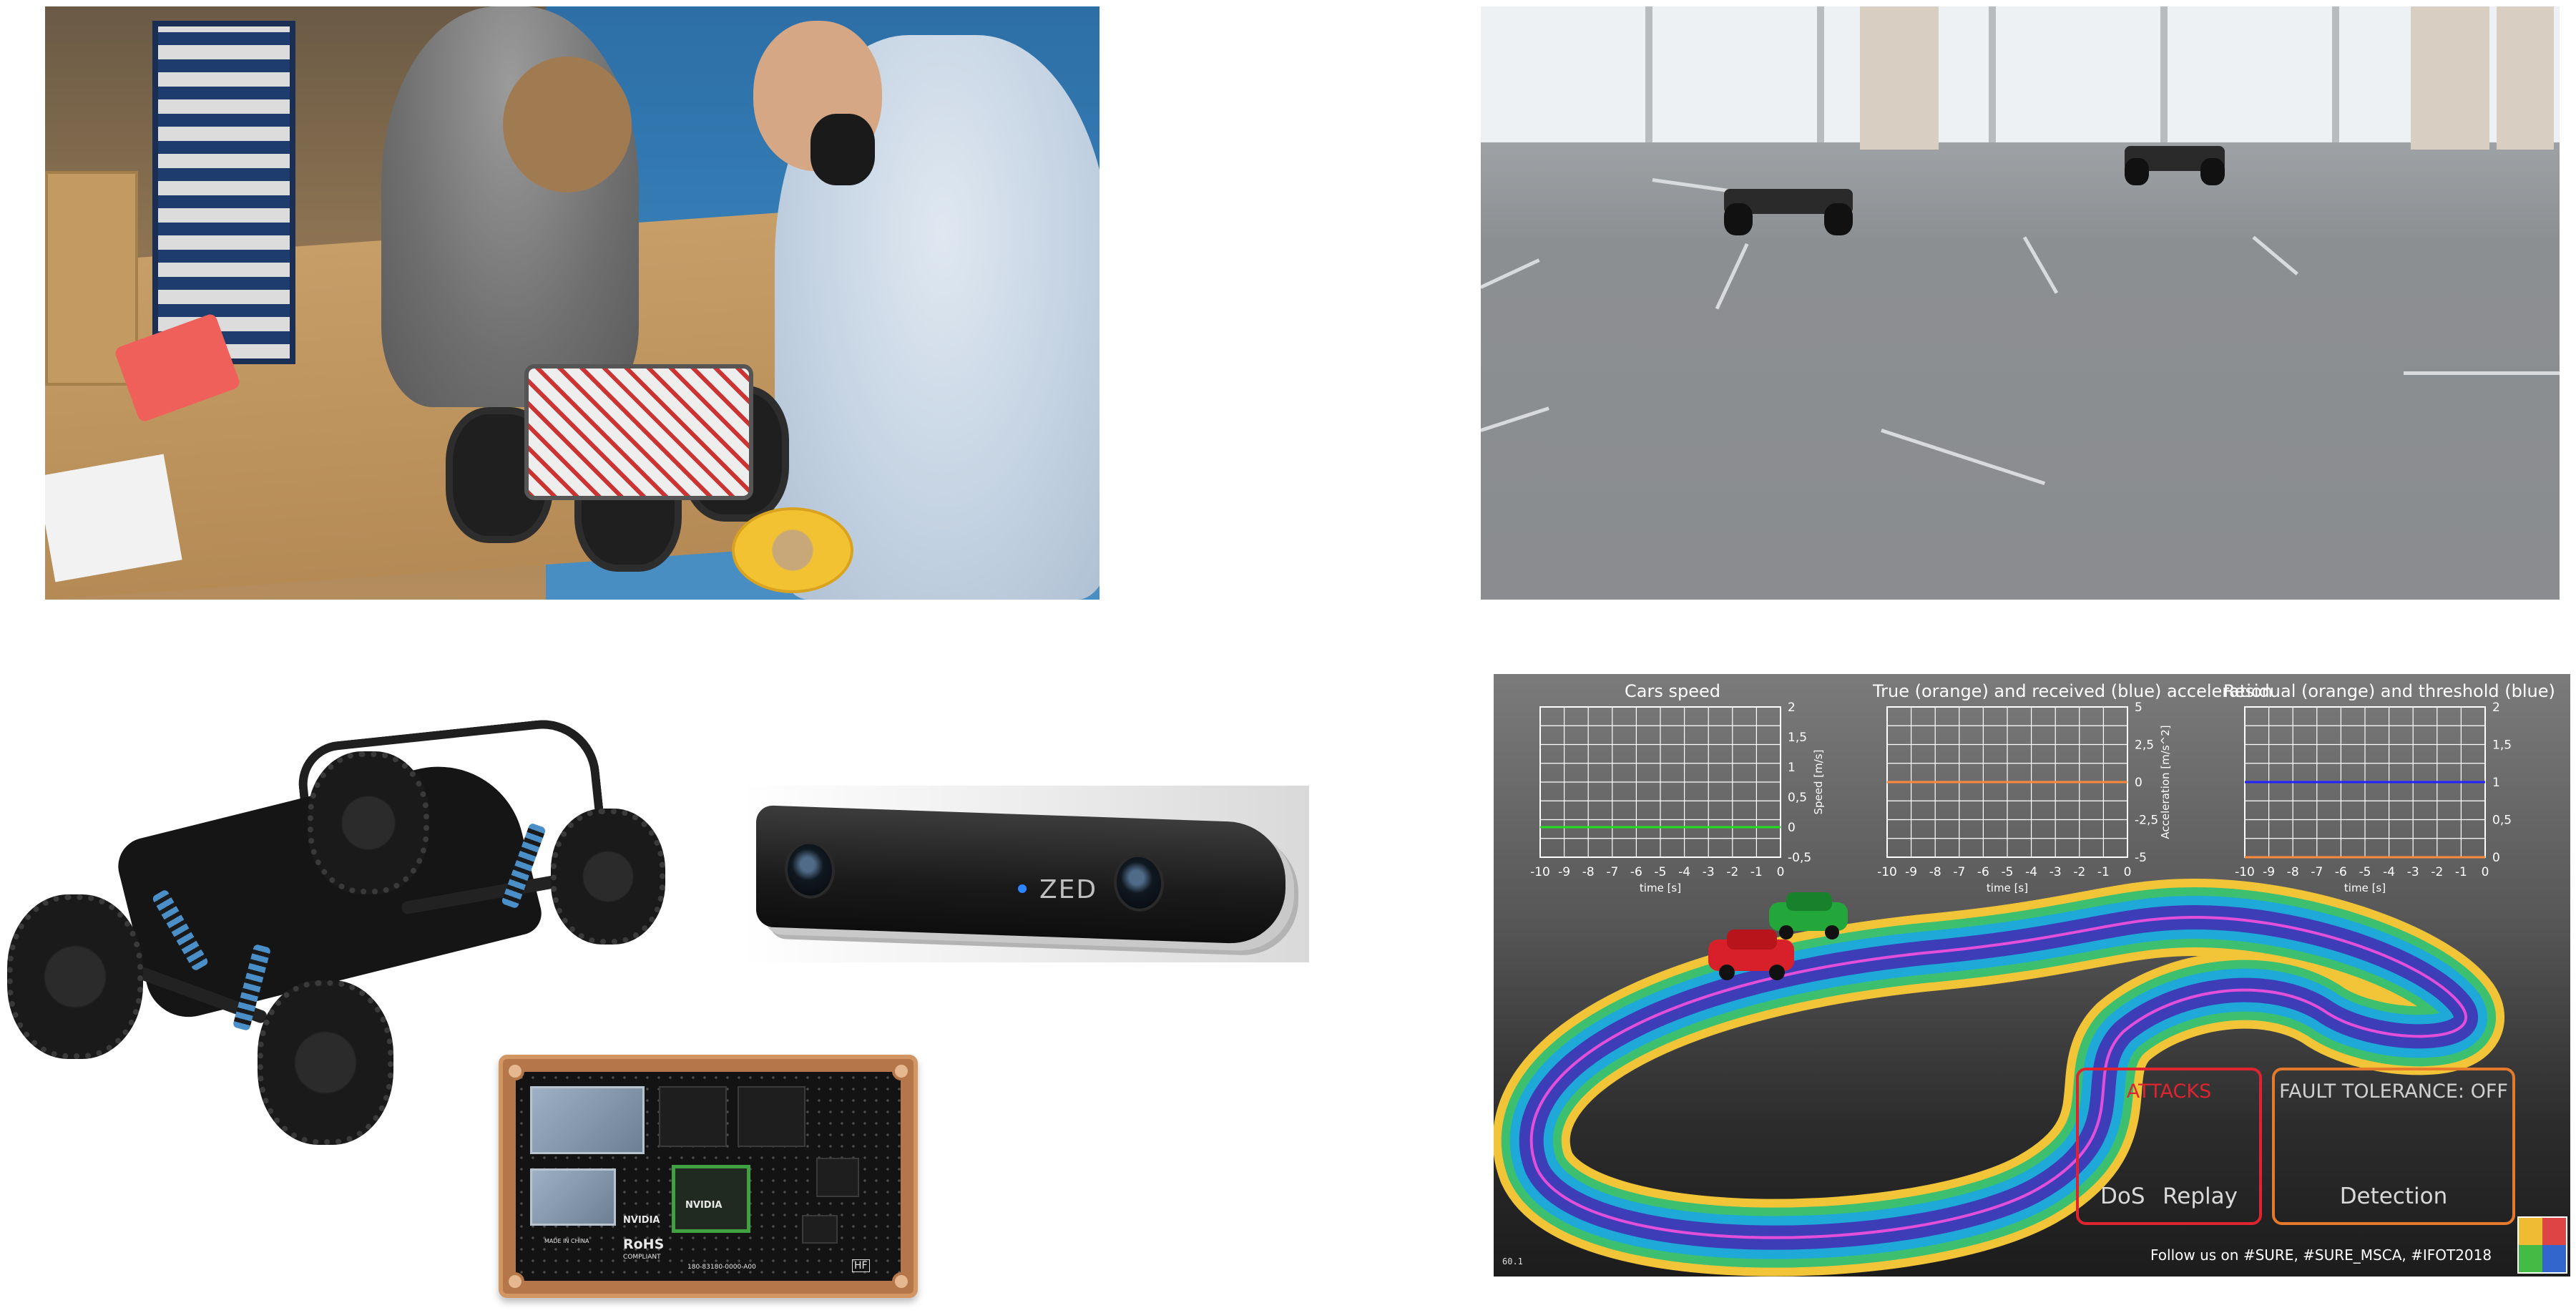 This screenshot has width=2576, height=1313. What do you see at coordinates (2165, 782) in the screenshot?
I see `y-axis-label: Acceleration [m/s^2]` at bounding box center [2165, 782].